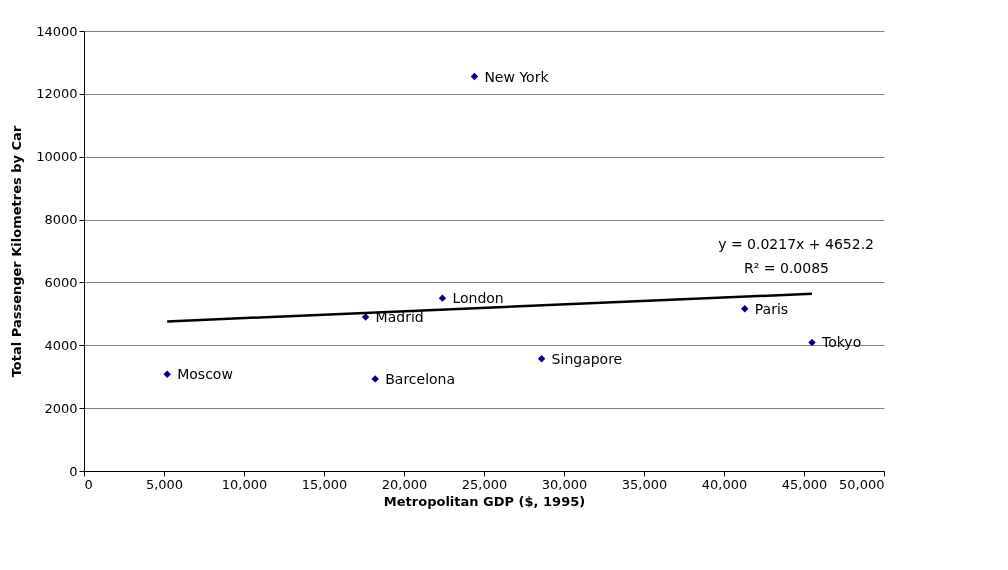  What do you see at coordinates (61, 345) in the screenshot?
I see `y-tick-label: 4000` at bounding box center [61, 345].